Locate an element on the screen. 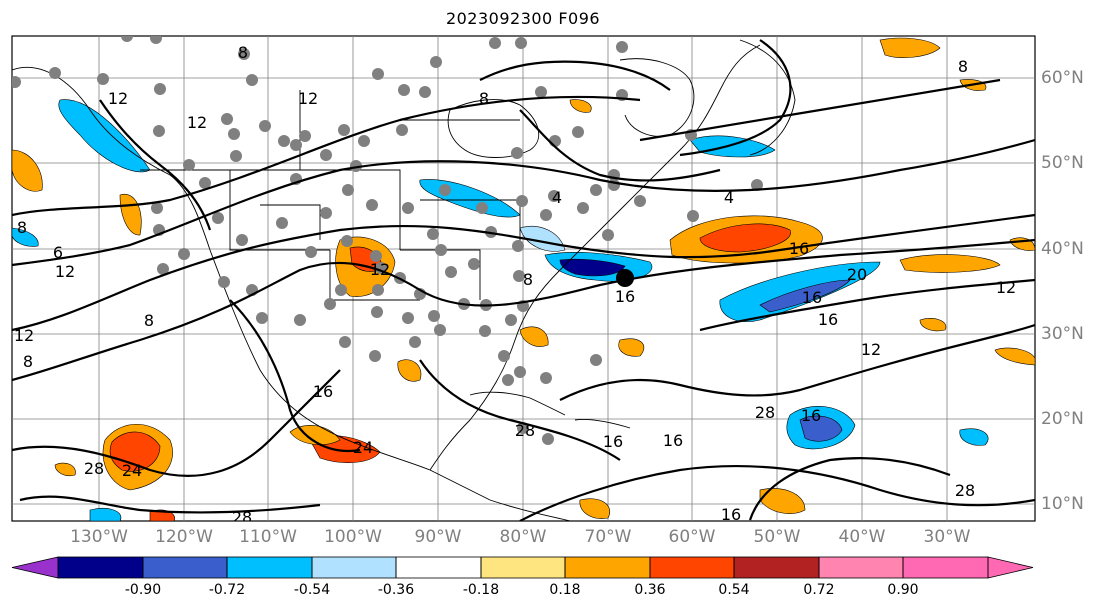  lat-label: 50°N is located at coordinates (1062, 163).